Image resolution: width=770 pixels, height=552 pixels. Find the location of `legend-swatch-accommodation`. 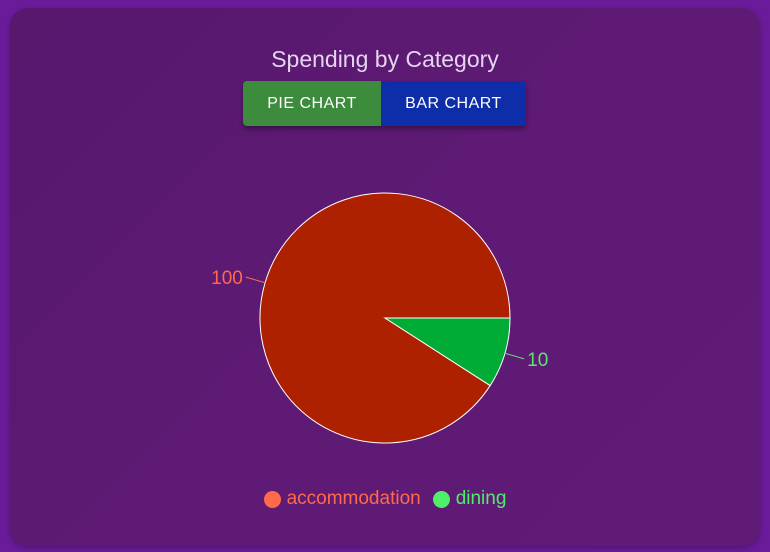

legend-swatch-accommodation is located at coordinates (272, 499).